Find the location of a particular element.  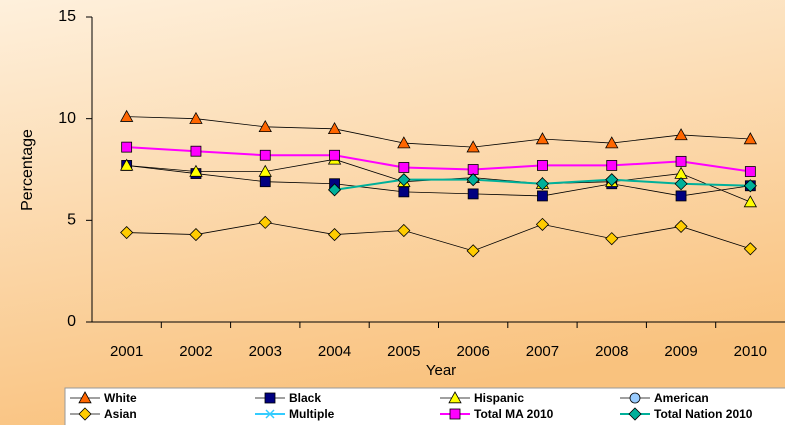

legend-label: Black is located at coordinates (305, 398).